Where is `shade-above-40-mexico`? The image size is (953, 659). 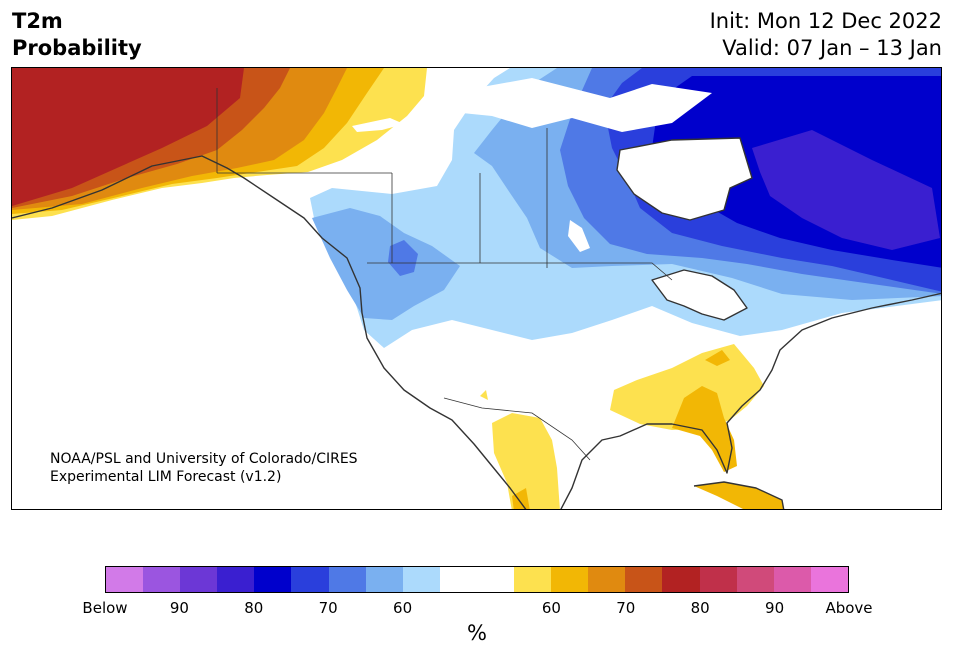
shade-above-40-mexico is located at coordinates (520, 449).